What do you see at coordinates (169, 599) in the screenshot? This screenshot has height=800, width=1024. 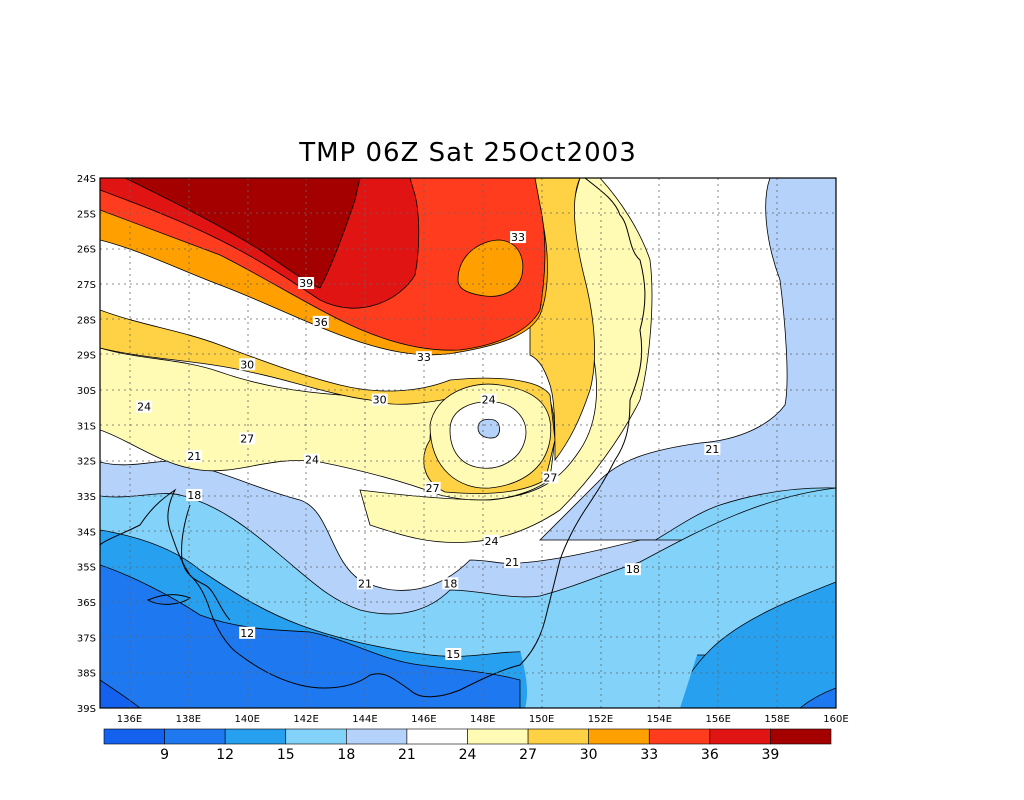 I see `coastline-kangaroo-island` at bounding box center [169, 599].